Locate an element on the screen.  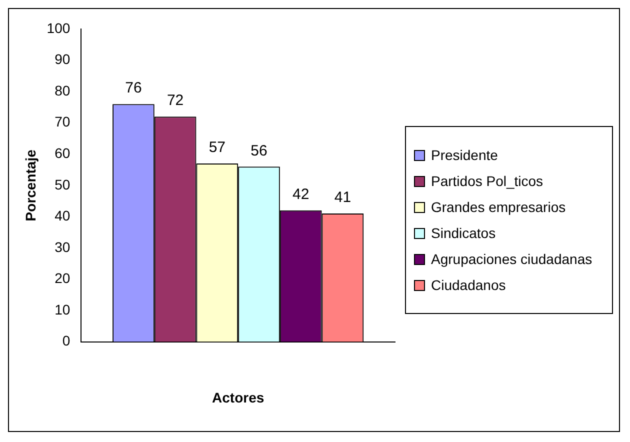
y-tick-label: 20 is located at coordinates (62, 278).